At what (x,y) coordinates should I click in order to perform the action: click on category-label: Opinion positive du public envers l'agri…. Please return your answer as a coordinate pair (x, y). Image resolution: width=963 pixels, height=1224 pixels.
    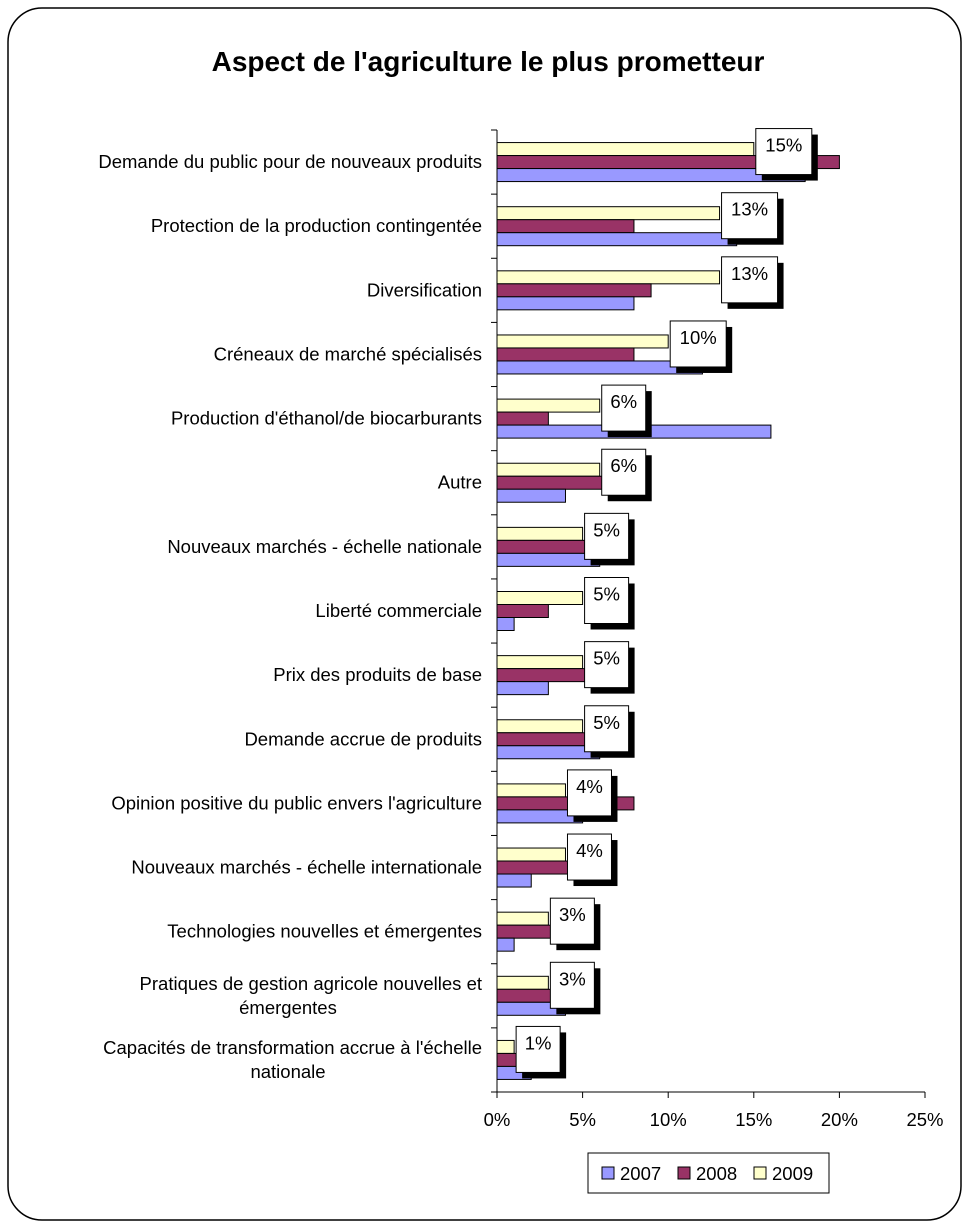
    Looking at the image, I should click on (296, 802).